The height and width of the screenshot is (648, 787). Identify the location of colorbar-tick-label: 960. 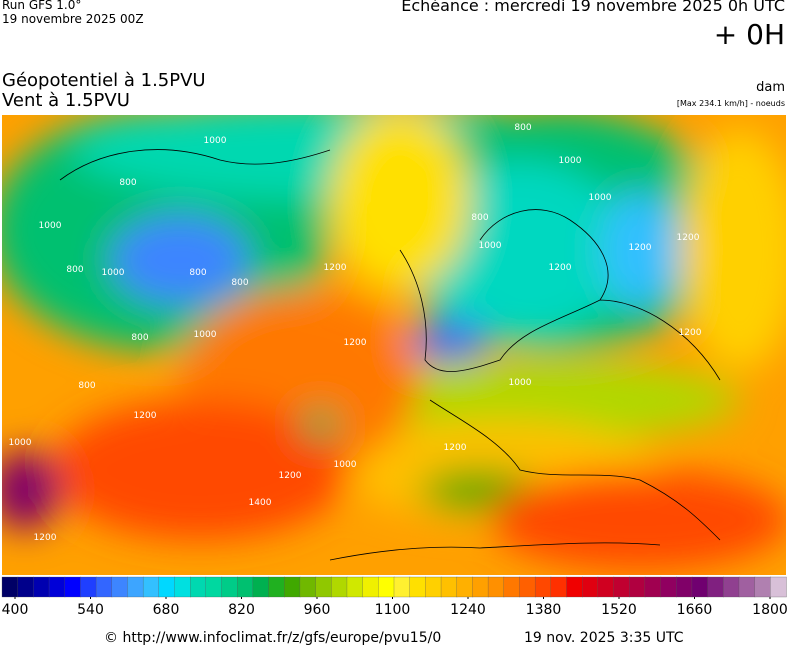
(317, 610).